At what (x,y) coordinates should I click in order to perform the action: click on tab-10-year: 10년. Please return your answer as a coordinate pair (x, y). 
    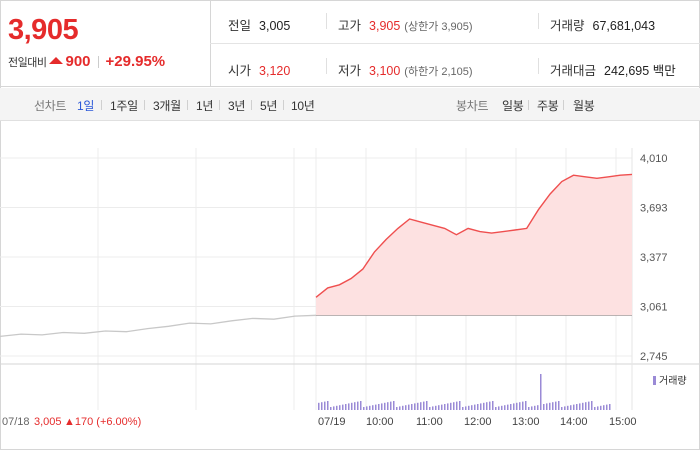
    Looking at the image, I should click on (303, 106).